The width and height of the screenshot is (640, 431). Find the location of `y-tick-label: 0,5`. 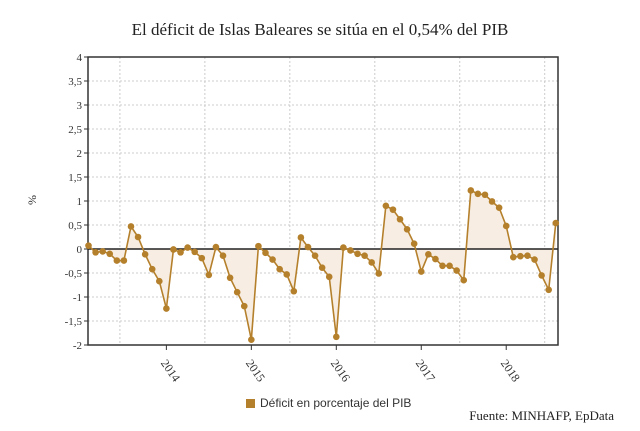

y-tick-label: 0,5 is located at coordinates (75, 226).